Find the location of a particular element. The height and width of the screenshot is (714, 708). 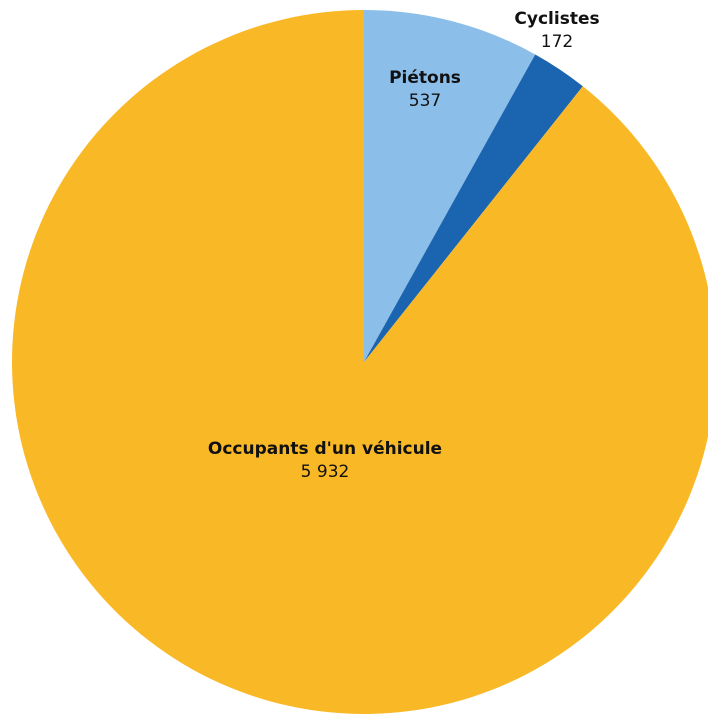

slice-label: Occupants d'un véhicule is located at coordinates (325, 449).